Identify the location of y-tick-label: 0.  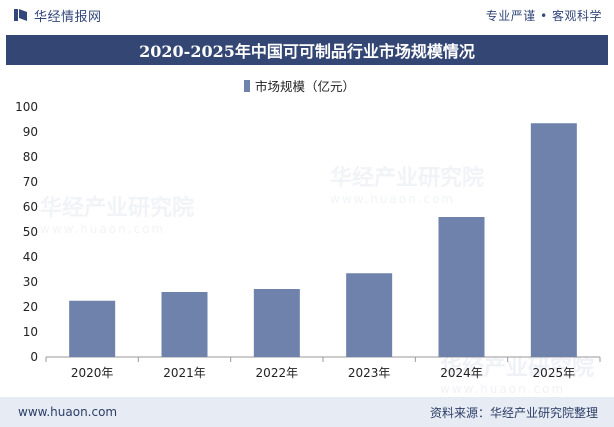
(34, 357).